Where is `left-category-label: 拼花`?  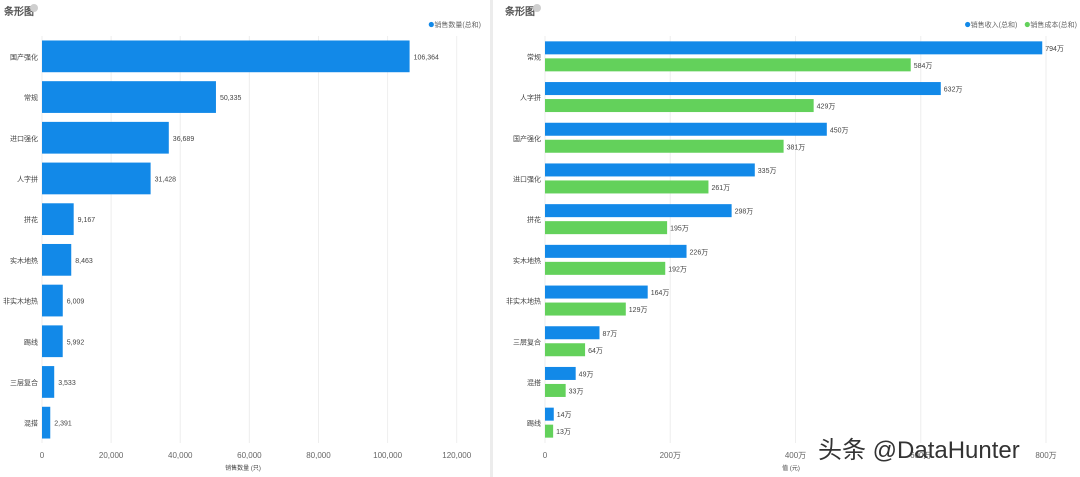 left-category-label: 拼花 is located at coordinates (31, 219).